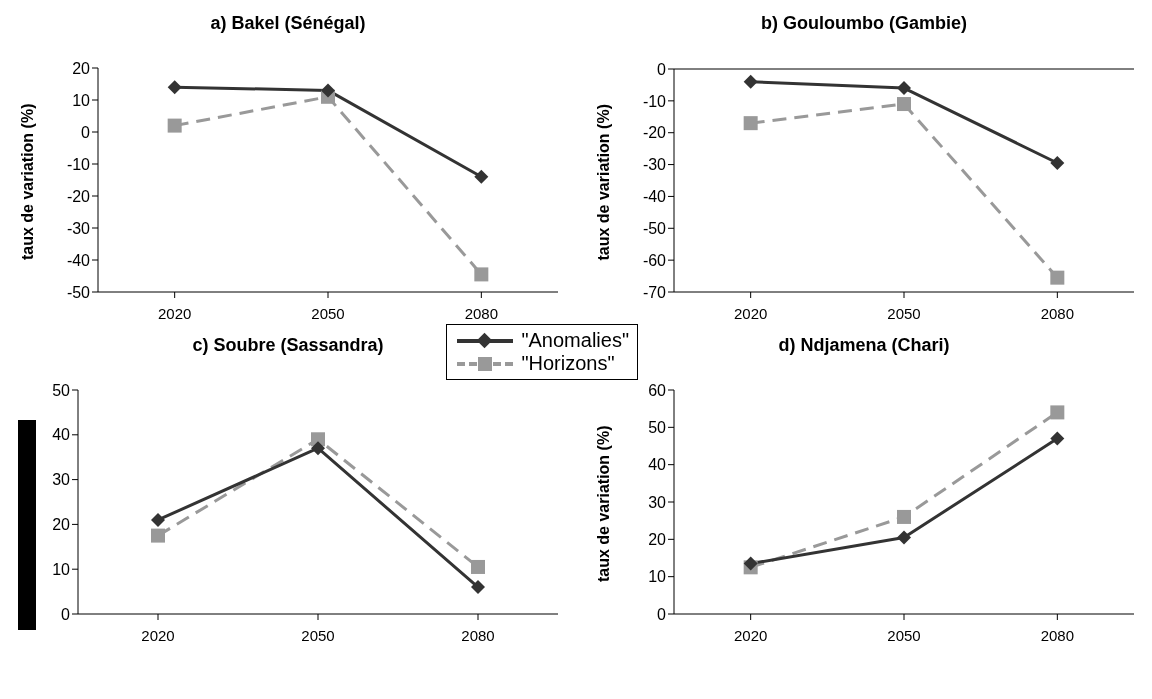  What do you see at coordinates (864, 23) in the screenshot?
I see `chart-title: b) Gouloumbo (Gambie)` at bounding box center [864, 23].